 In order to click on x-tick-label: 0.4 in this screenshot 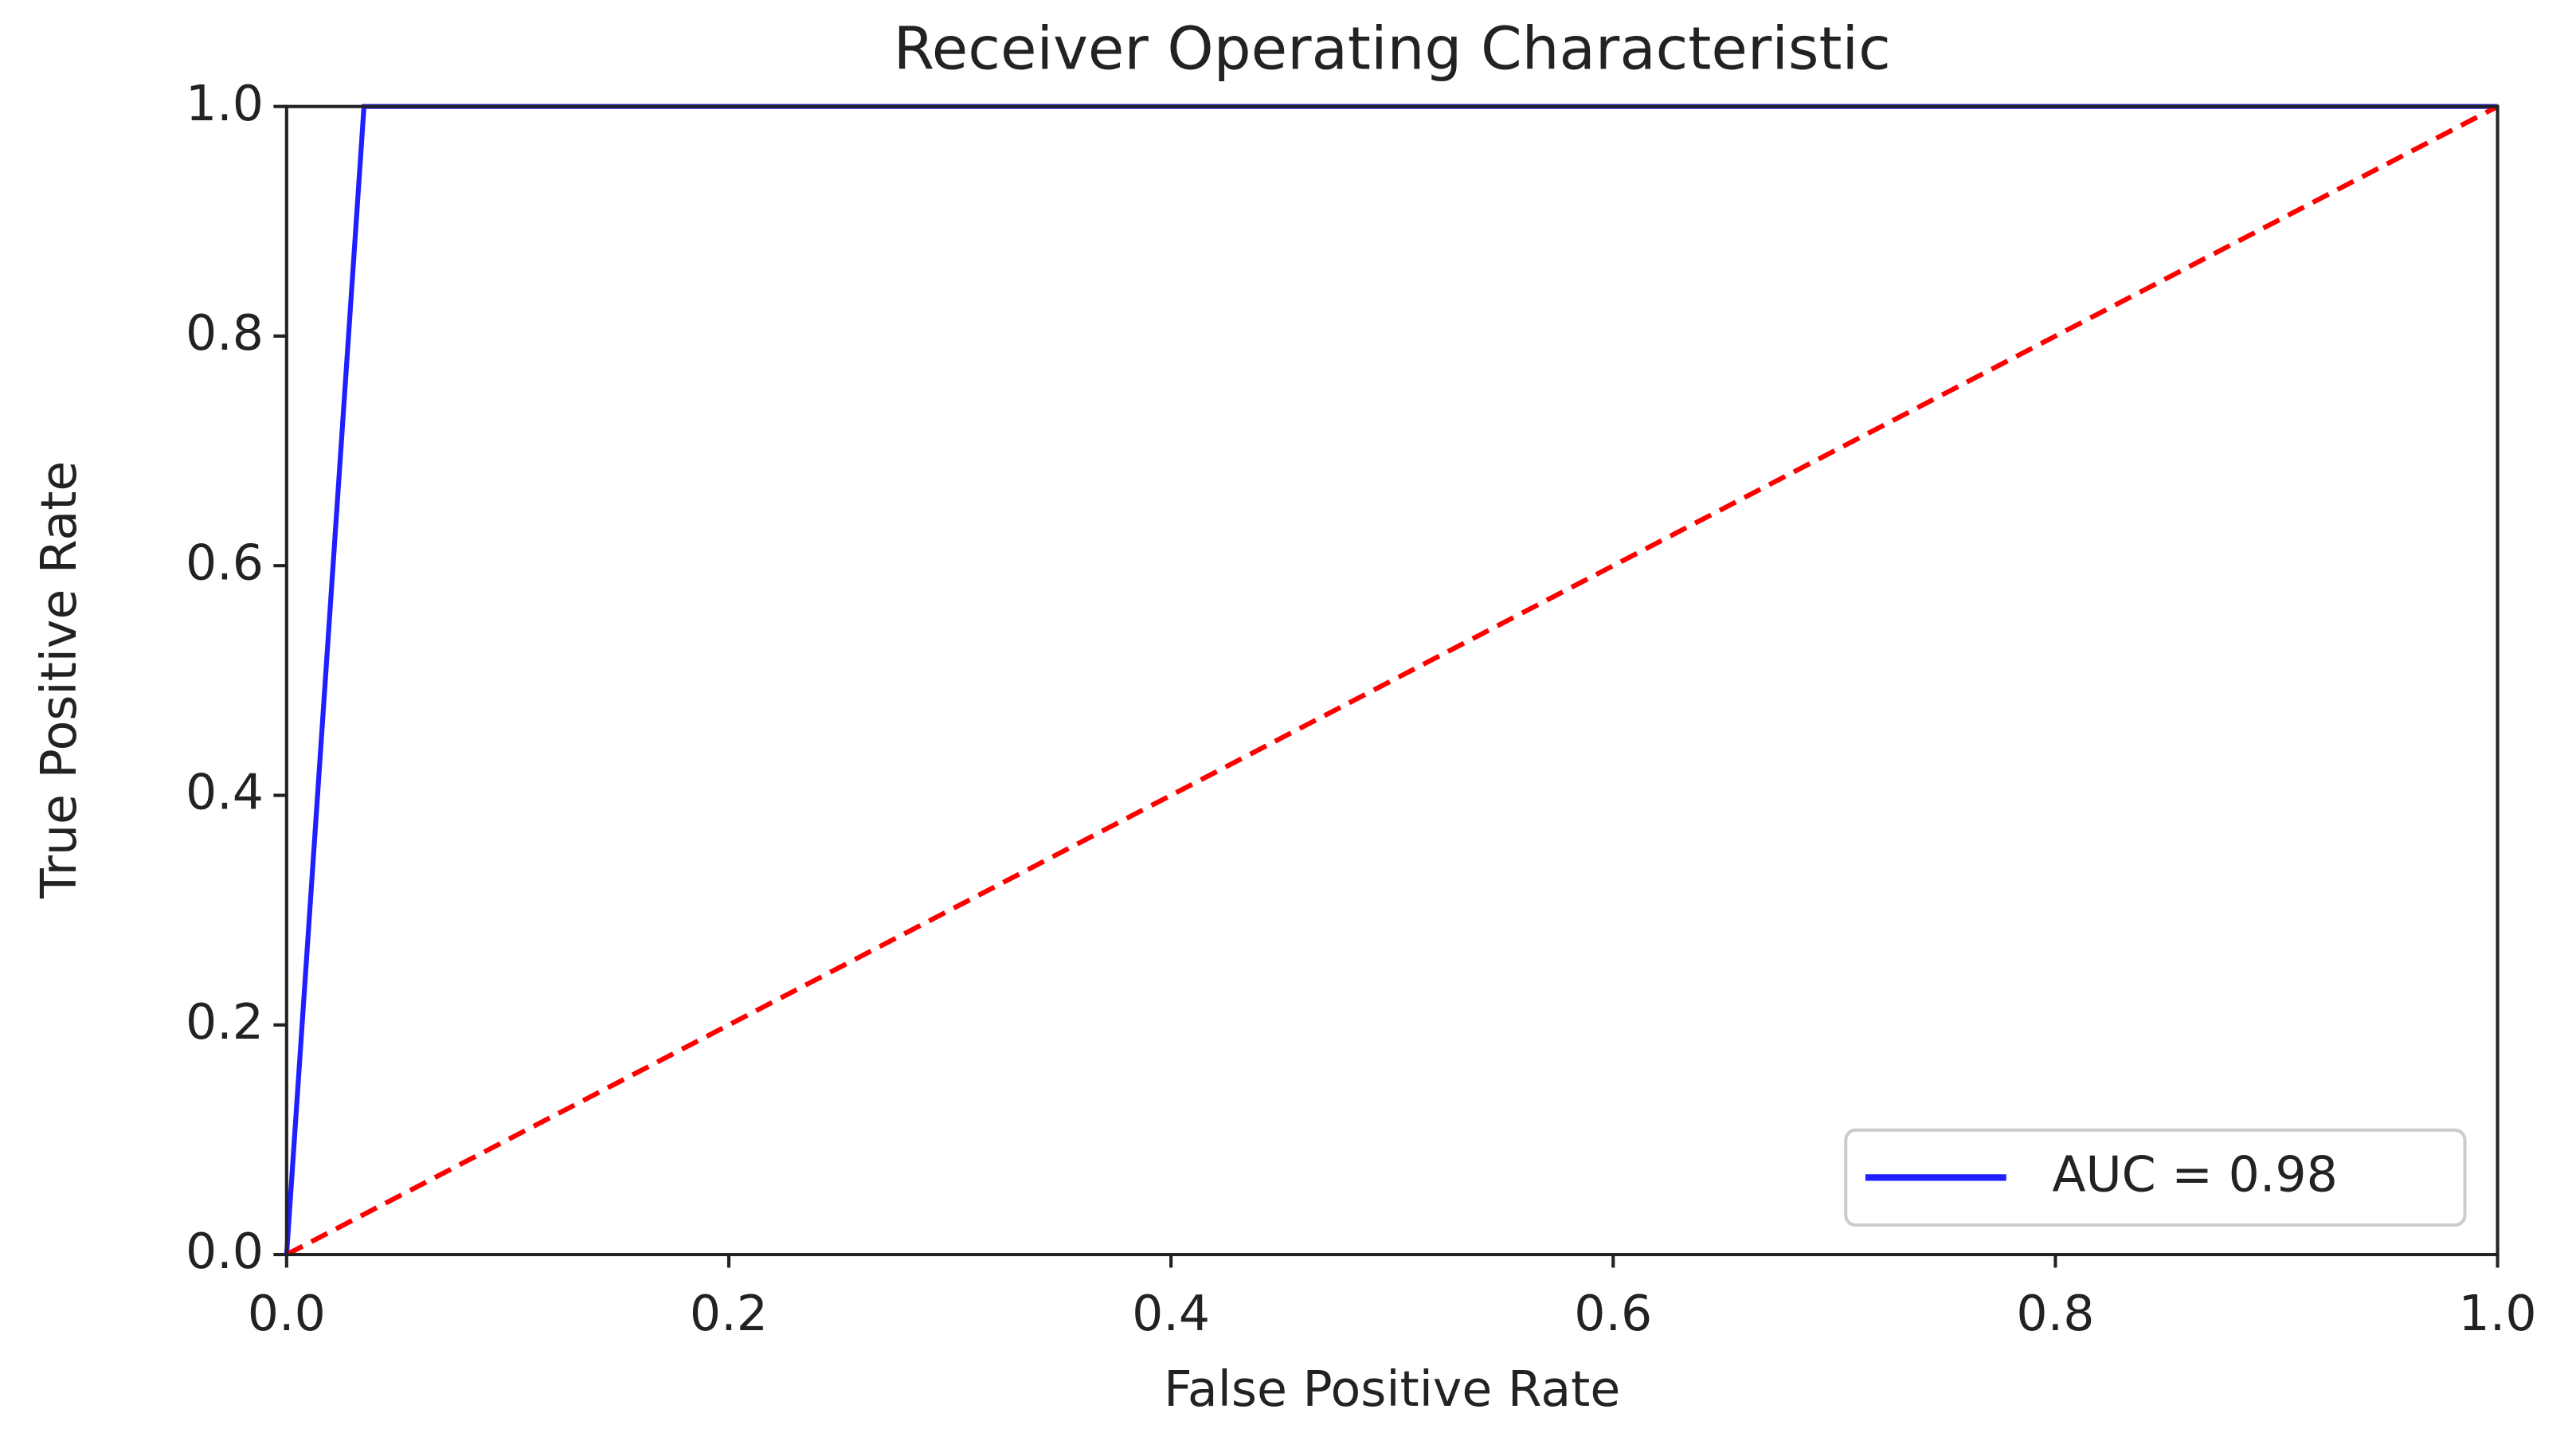, I will do `click(1171, 1313)`.